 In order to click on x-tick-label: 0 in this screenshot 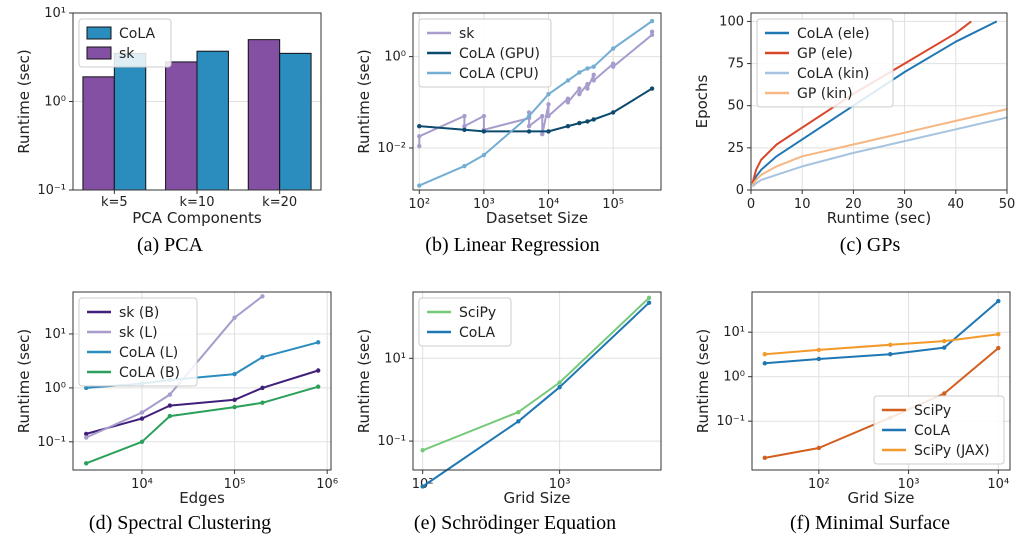, I will do `click(751, 204)`.